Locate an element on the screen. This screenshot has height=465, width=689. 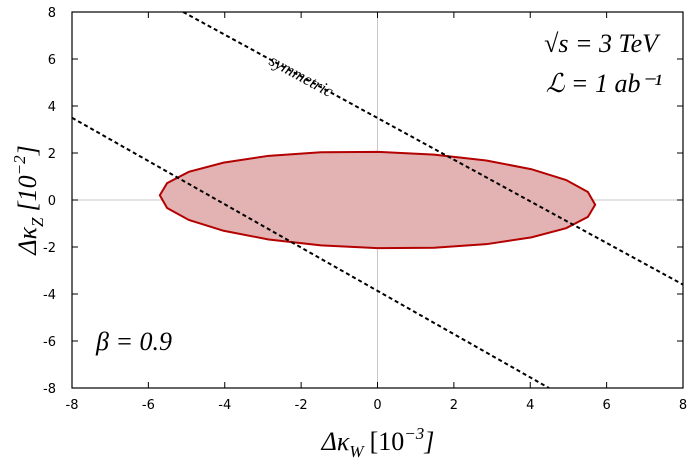
x-tick-label: 2 is located at coordinates (454, 405).